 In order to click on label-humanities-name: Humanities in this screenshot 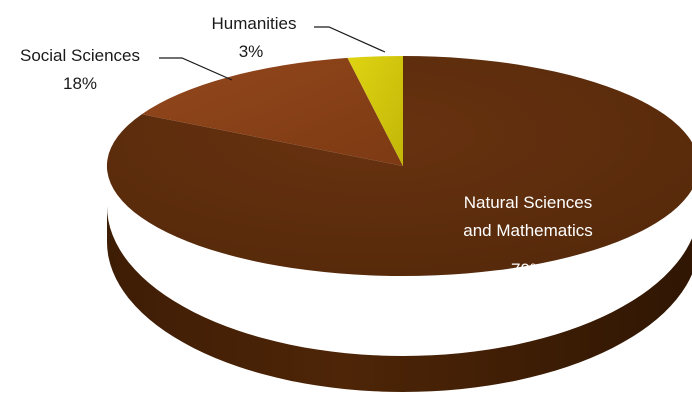, I will do `click(253, 23)`.